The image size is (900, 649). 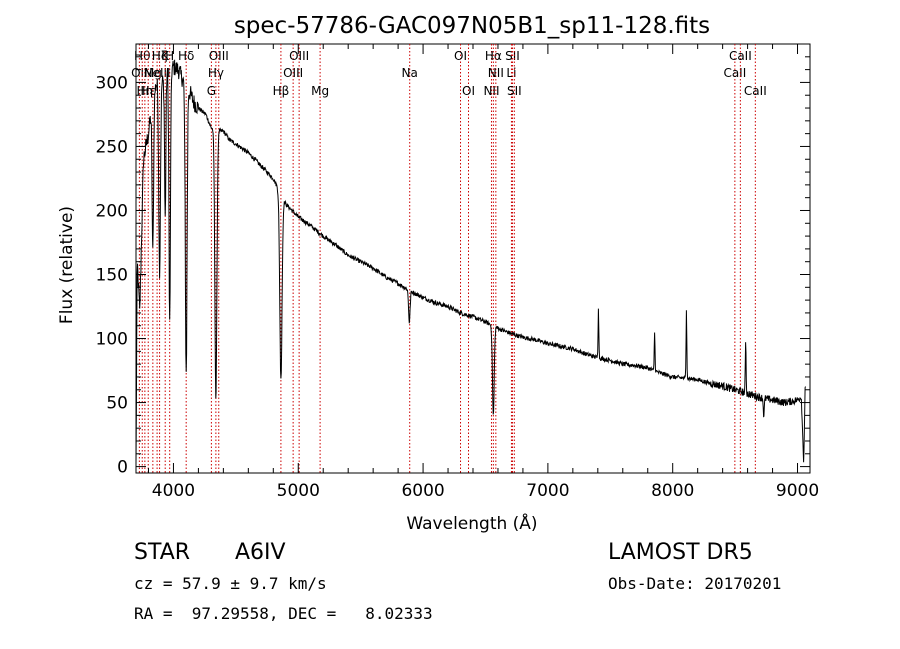 What do you see at coordinates (493, 56) in the screenshot?
I see `line-label-21: Hα` at bounding box center [493, 56].